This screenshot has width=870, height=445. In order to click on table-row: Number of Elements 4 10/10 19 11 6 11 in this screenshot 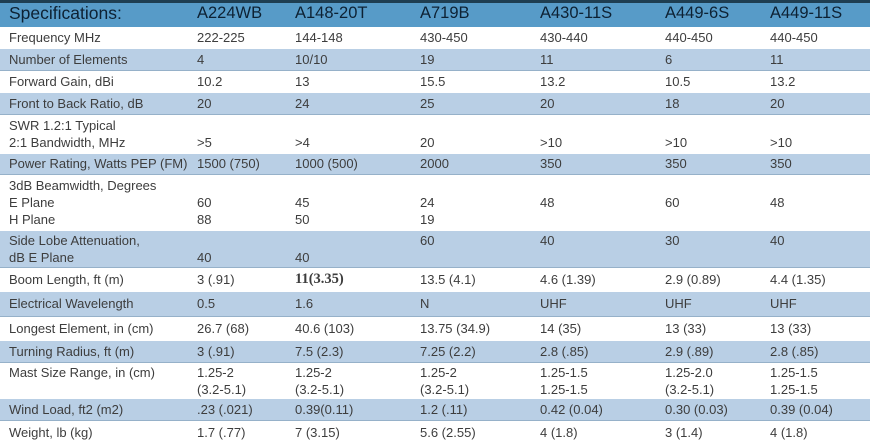, I will do `click(435, 59)`.